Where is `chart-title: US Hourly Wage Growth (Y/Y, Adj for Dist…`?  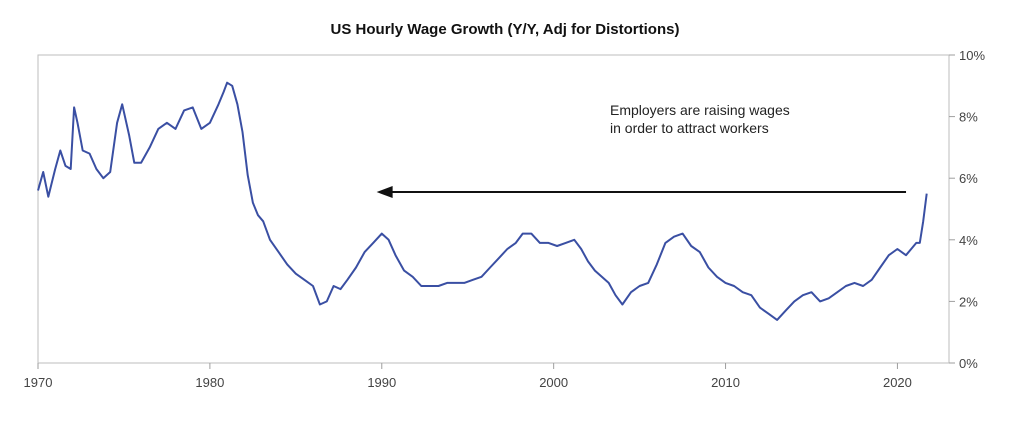
chart-title: US Hourly Wage Growth (Y/Y, Adj for Dist… is located at coordinates (505, 29).